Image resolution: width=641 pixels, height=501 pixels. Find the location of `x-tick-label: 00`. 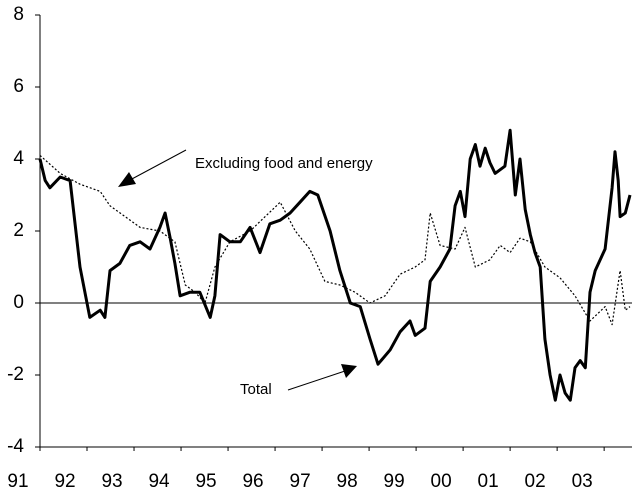

x-tick-label: 00 is located at coordinates (441, 481).